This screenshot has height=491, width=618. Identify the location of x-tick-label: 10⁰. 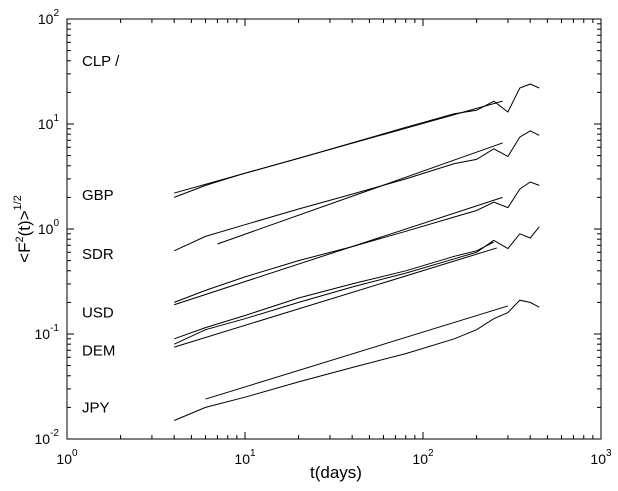
(67, 457).